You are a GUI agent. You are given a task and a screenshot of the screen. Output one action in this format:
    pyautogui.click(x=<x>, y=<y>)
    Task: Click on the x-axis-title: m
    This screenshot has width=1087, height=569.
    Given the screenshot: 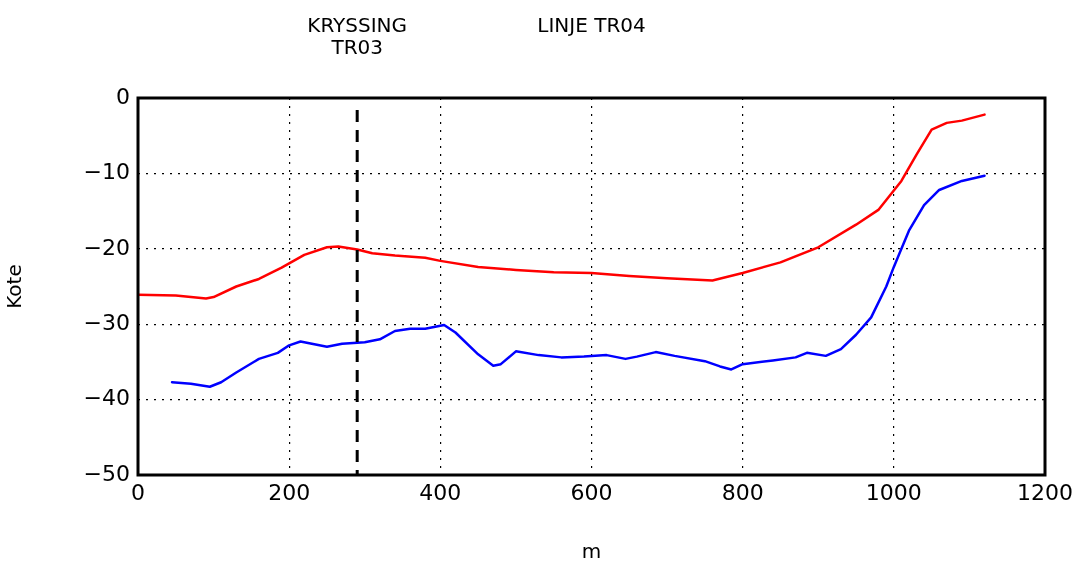 What is the action you would take?
    pyautogui.click(x=591, y=551)
    